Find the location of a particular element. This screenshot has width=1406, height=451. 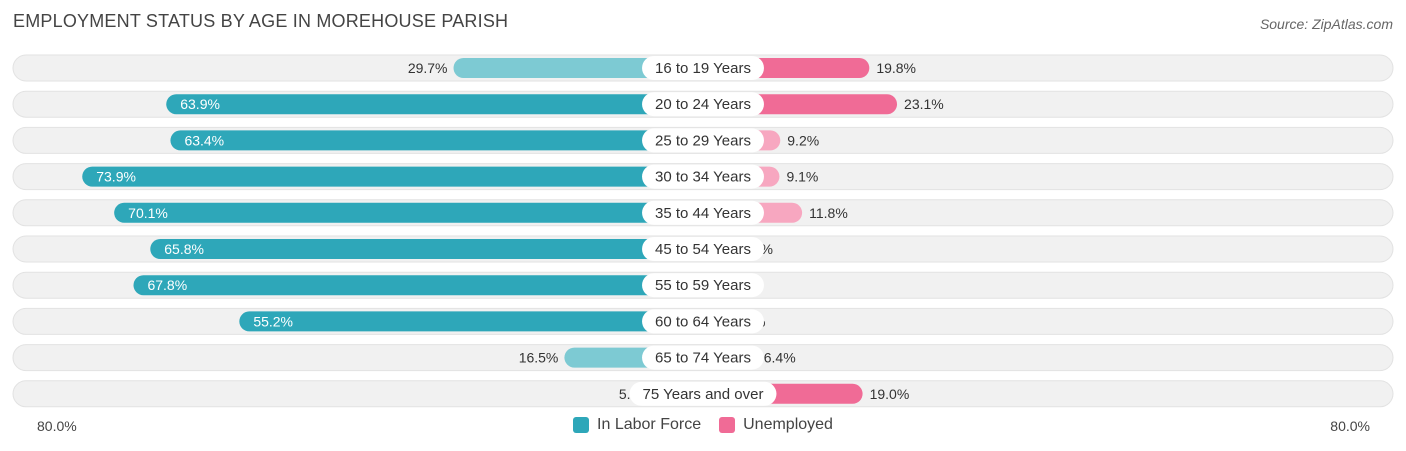

legend-label-unemployed: Unemployed is located at coordinates (788, 424).